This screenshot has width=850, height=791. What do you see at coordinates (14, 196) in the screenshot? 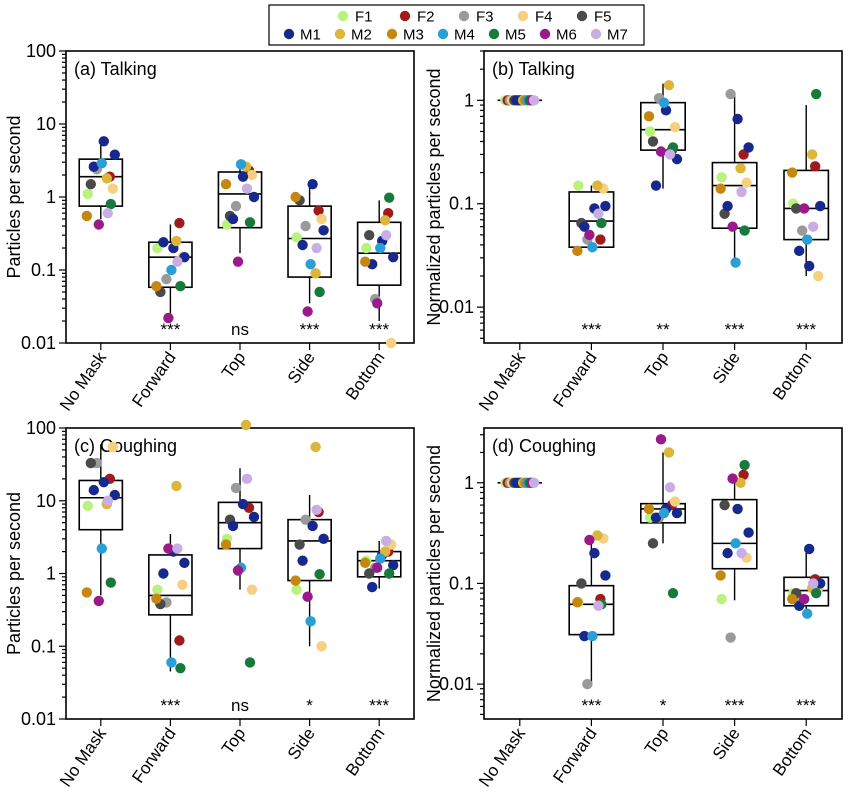
I see `y-axis-label: Particles per second` at bounding box center [14, 196].